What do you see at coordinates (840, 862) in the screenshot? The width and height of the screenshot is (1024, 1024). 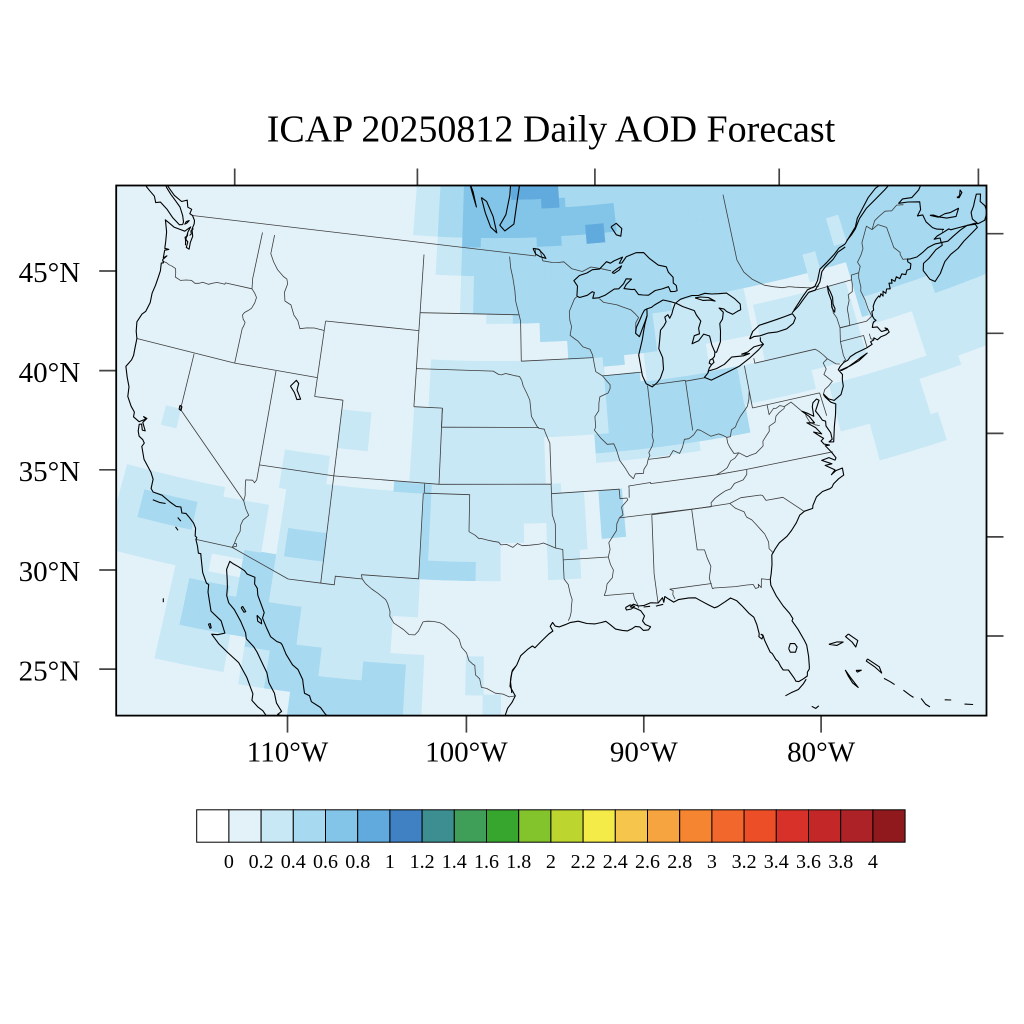 I see `svg-text: 3.8` at bounding box center [840, 862].